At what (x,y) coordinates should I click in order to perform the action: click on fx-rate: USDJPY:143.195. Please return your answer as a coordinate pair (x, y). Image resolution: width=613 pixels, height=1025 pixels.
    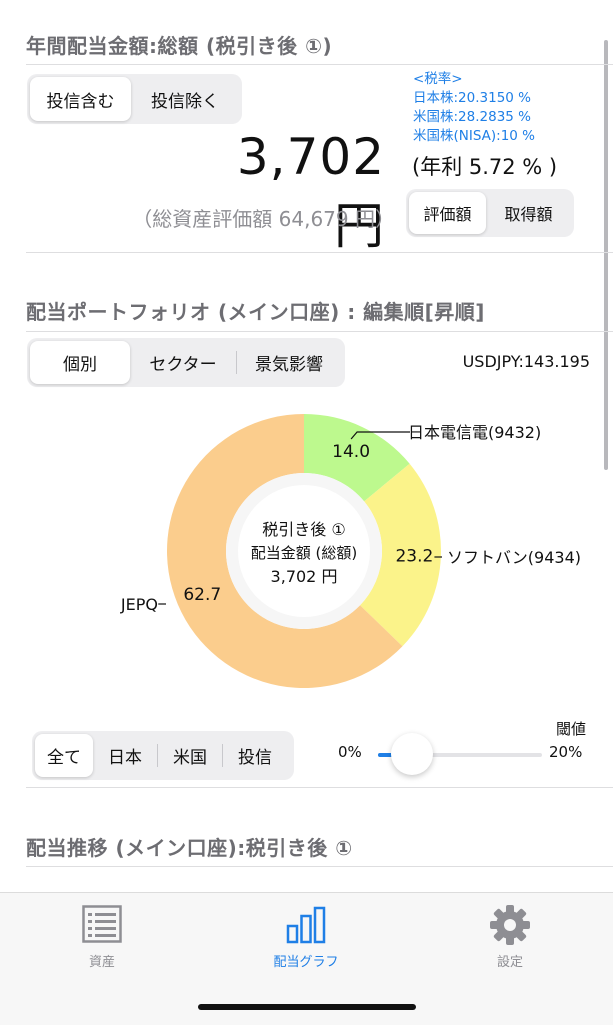
    Looking at the image, I should click on (526, 361).